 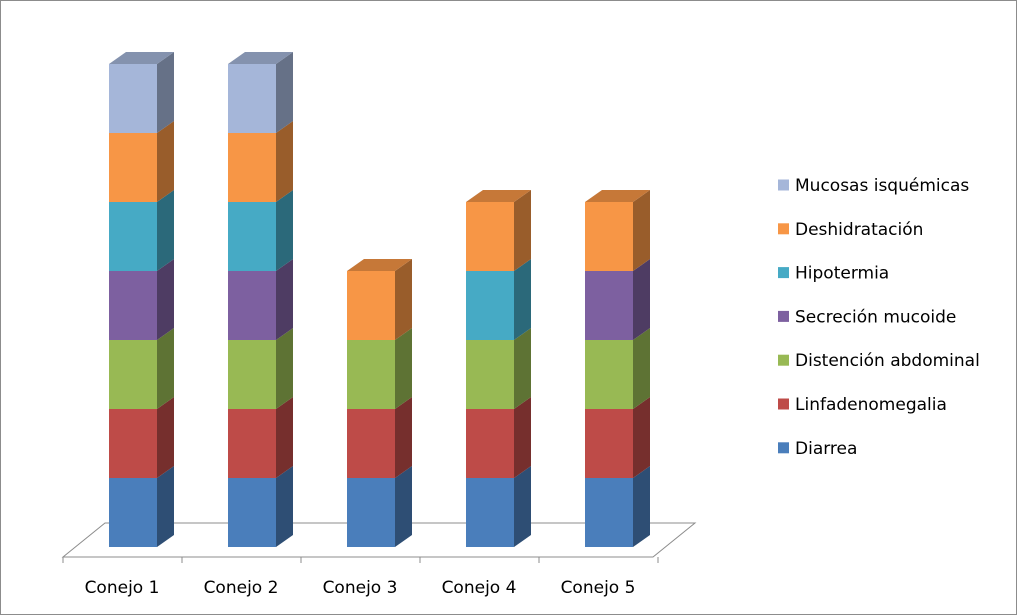 I want to click on legend-label: Hipotermia, so click(x=842, y=274).